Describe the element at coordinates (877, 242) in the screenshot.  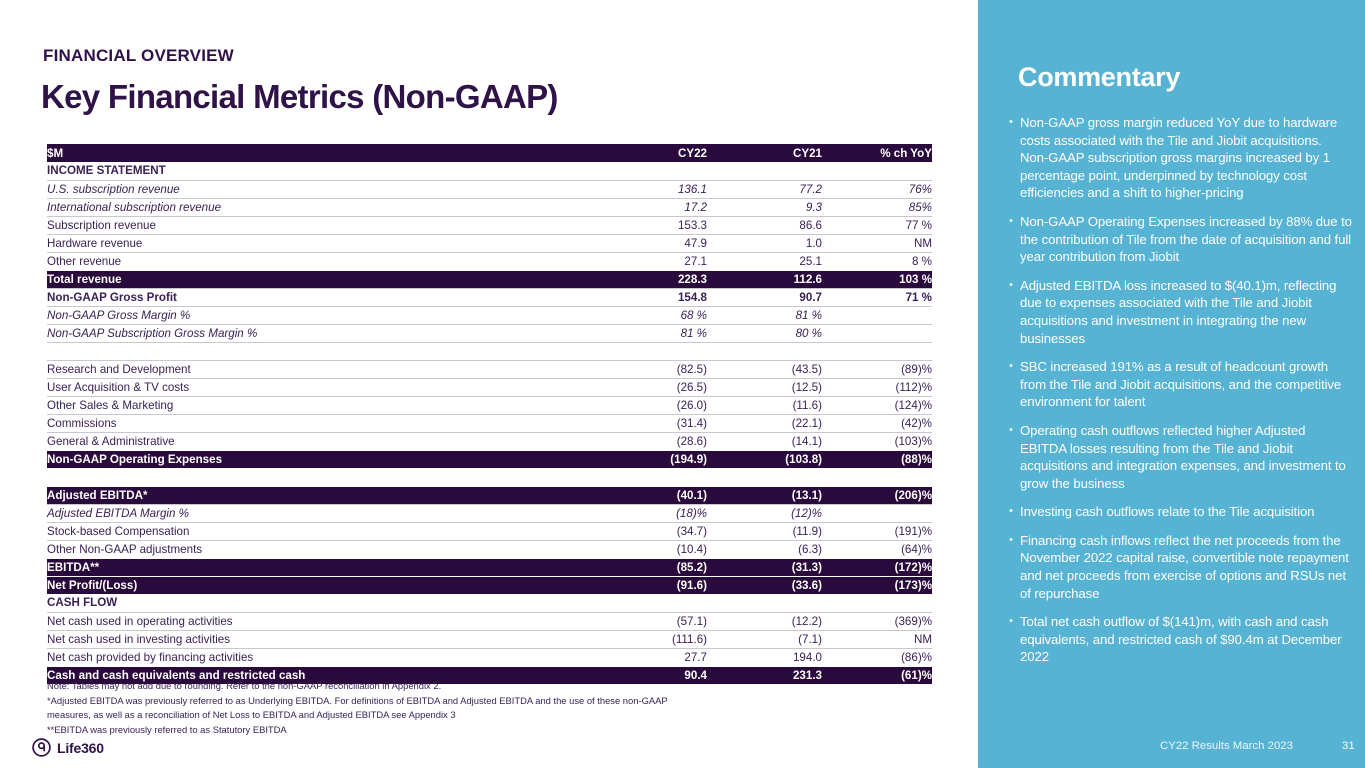
I see `row-value-yoy: NM` at that location.